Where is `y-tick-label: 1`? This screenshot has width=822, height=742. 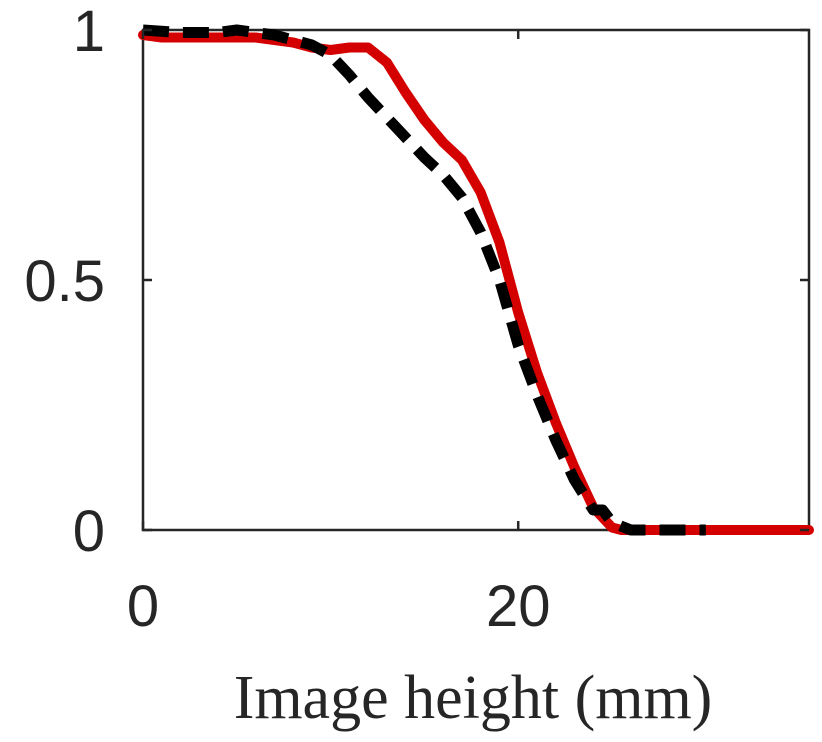
y-tick-label: 1 is located at coordinates (89, 32).